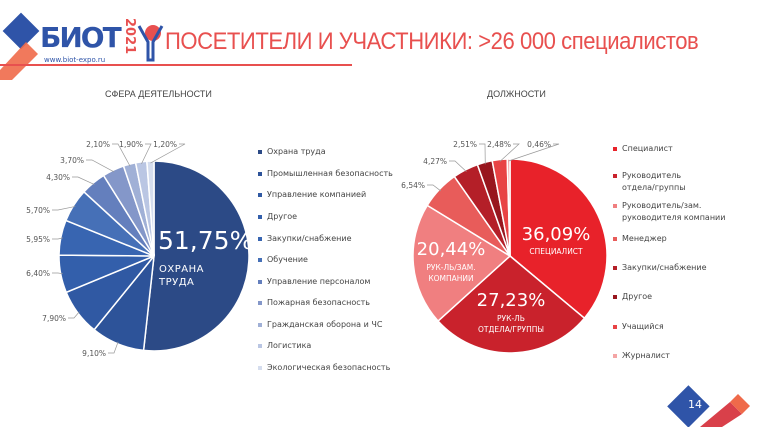  Describe the element at coordinates (38, 273) in the screenshot. I see `data-label: 6,40%` at that location.